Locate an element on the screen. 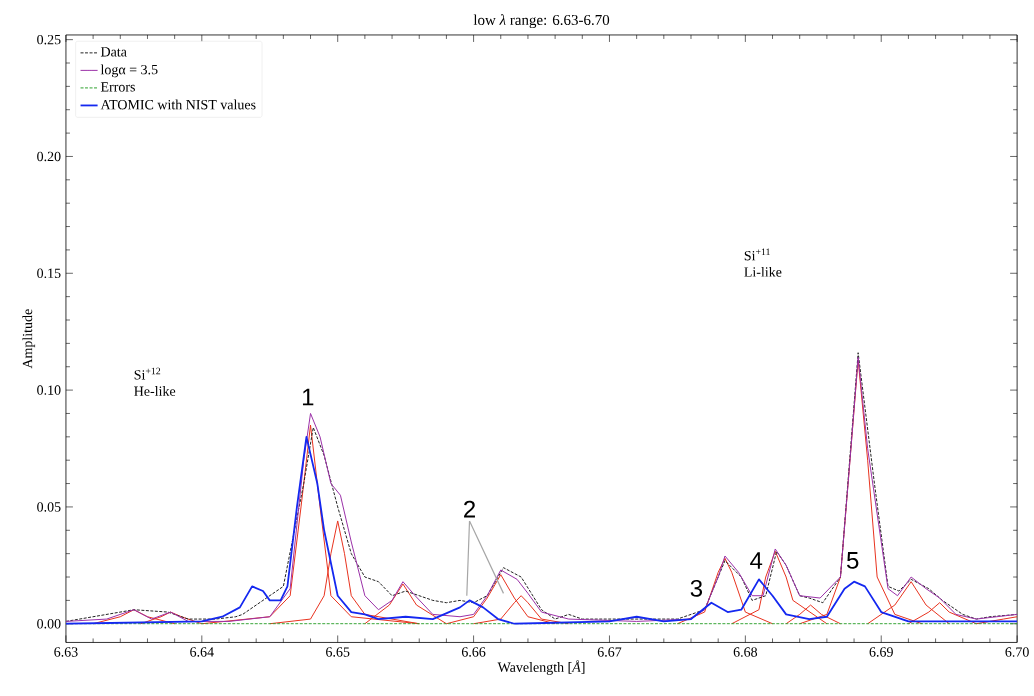 The height and width of the screenshot is (696, 1034). y-tick-label: 0.05 is located at coordinates (49, 506).